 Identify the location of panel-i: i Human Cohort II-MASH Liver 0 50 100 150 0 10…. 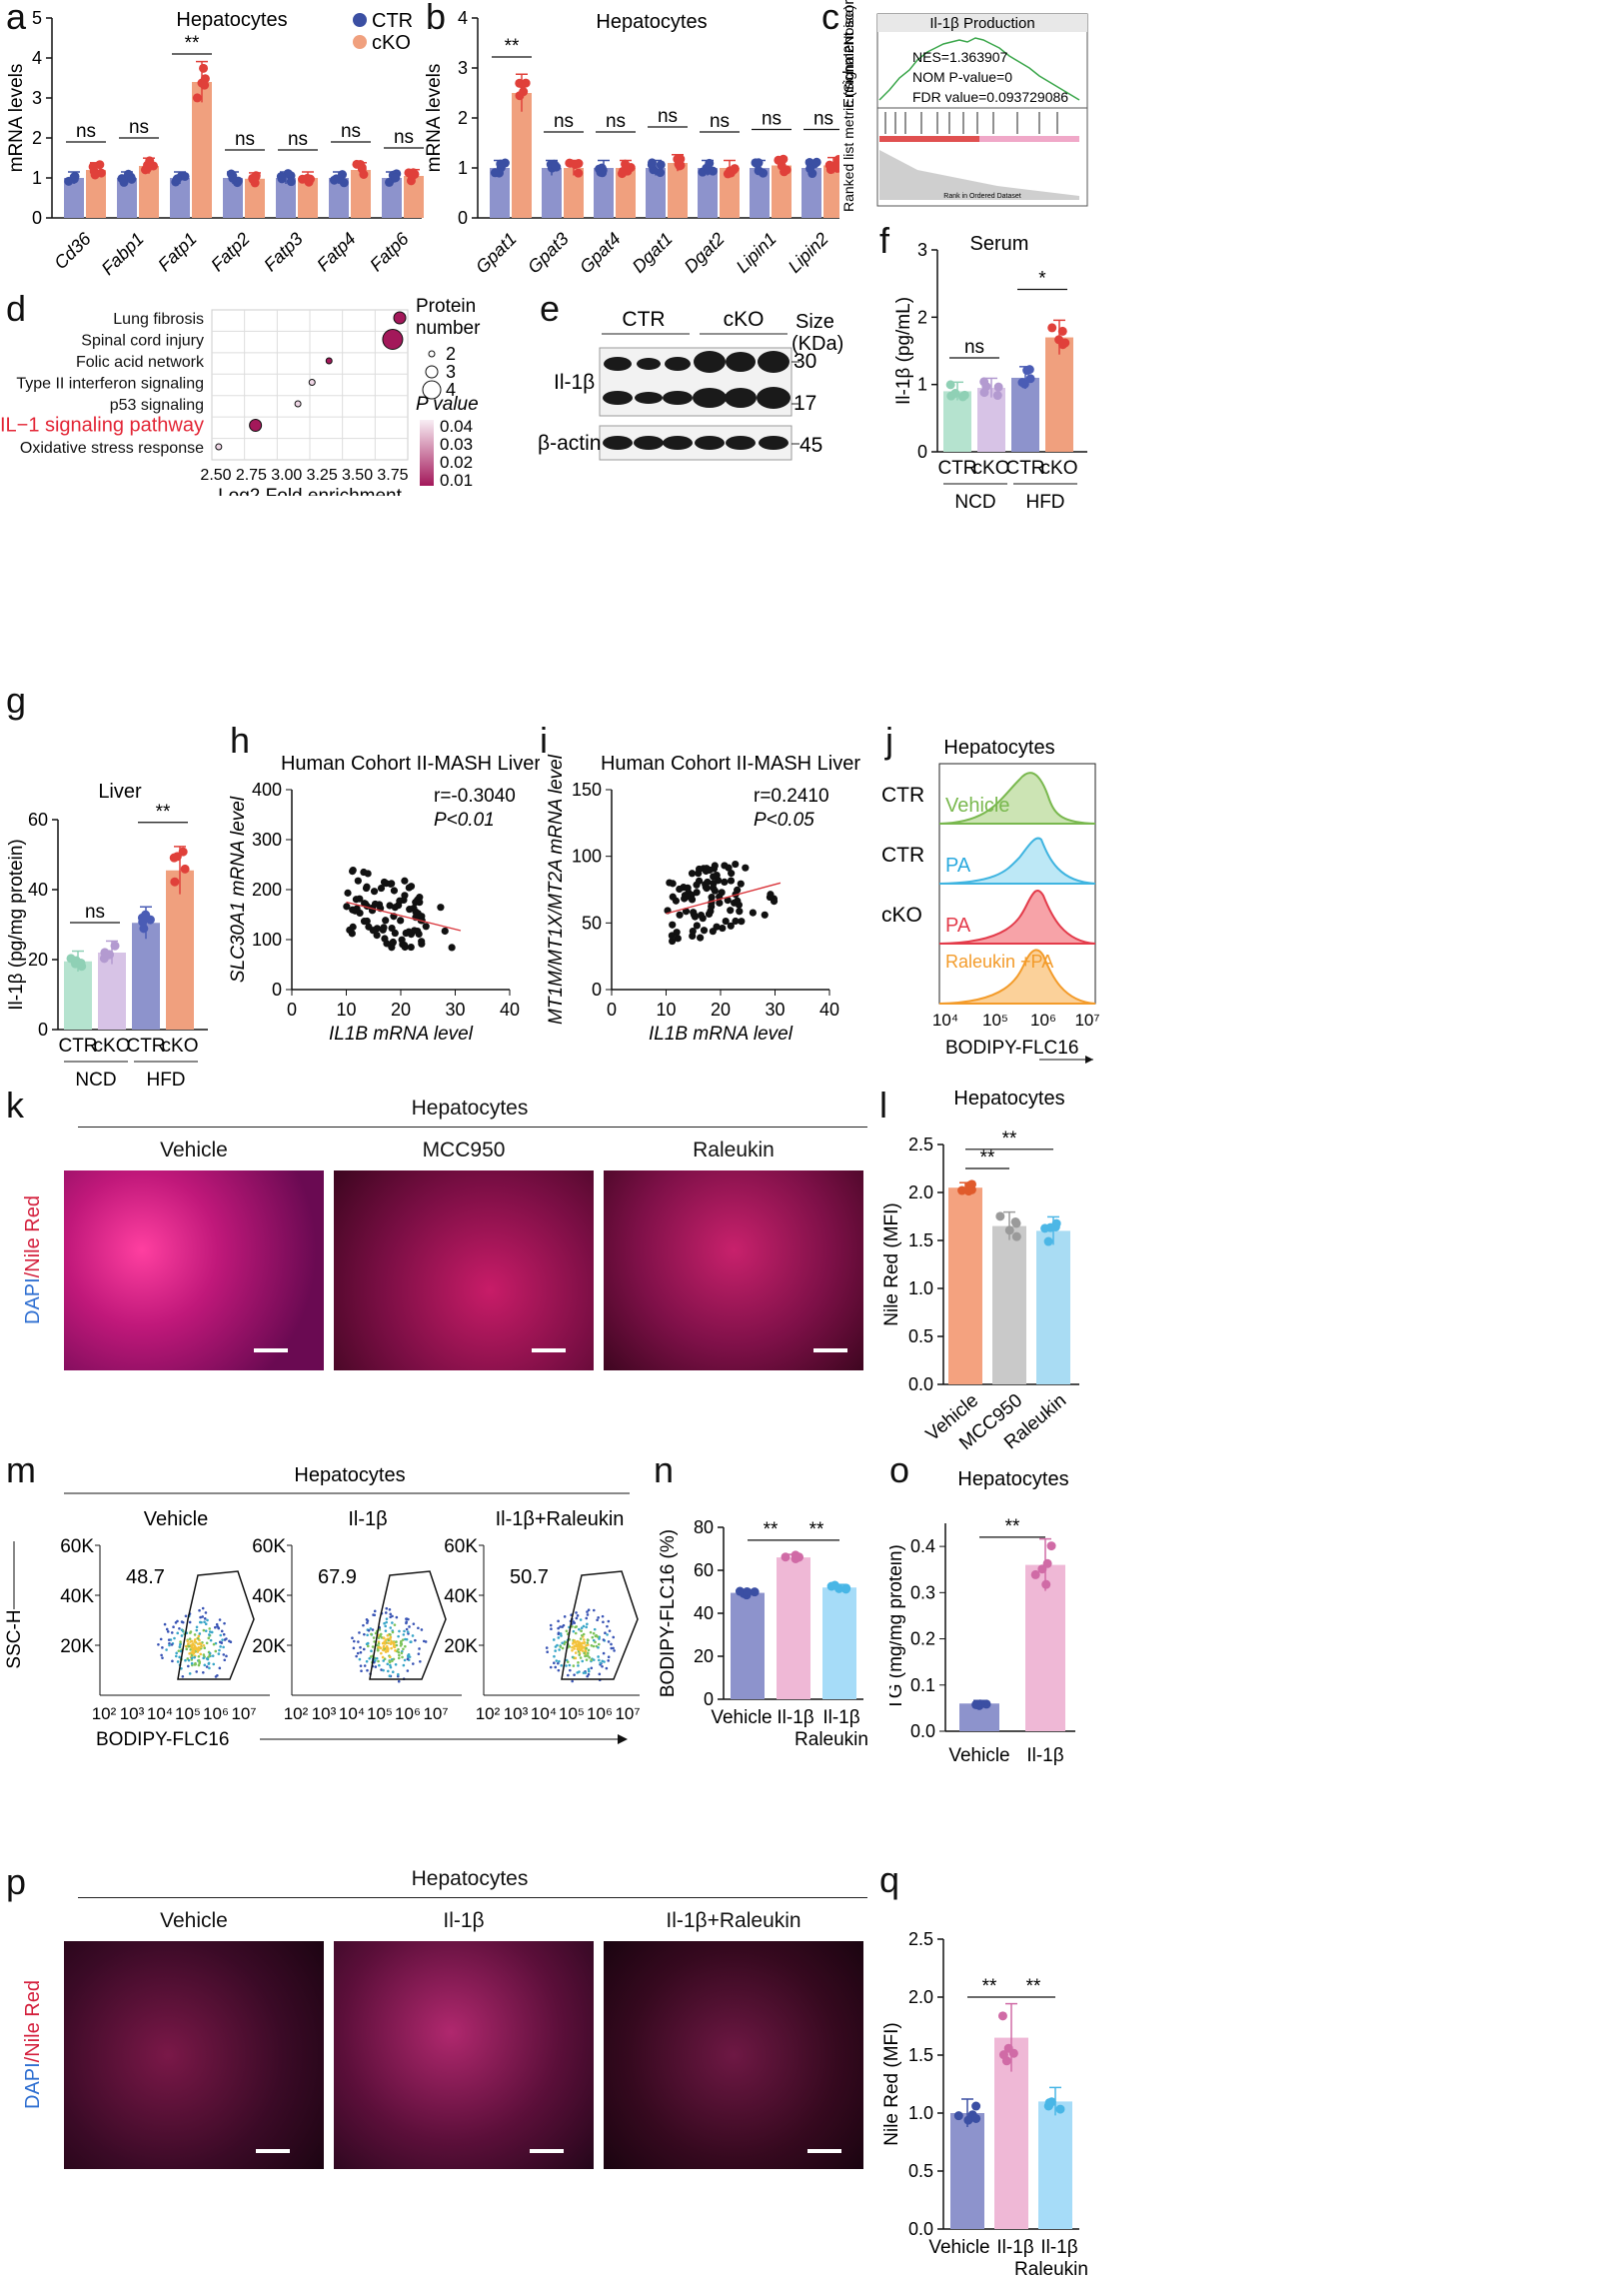
(709, 900).